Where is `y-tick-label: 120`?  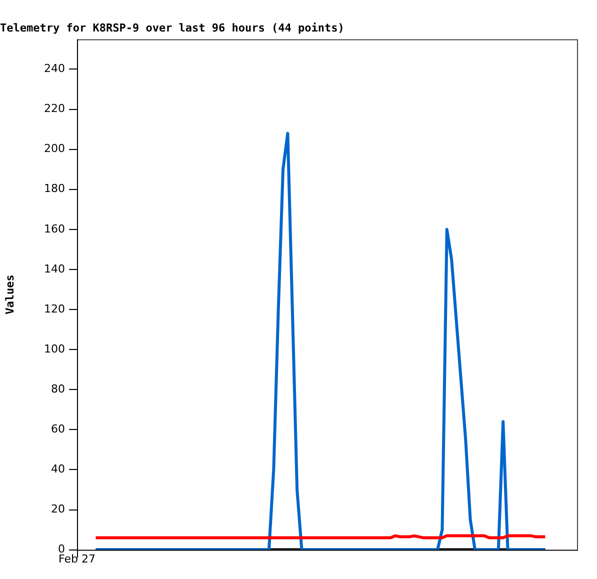 y-tick-label: 120 is located at coordinates (54, 309).